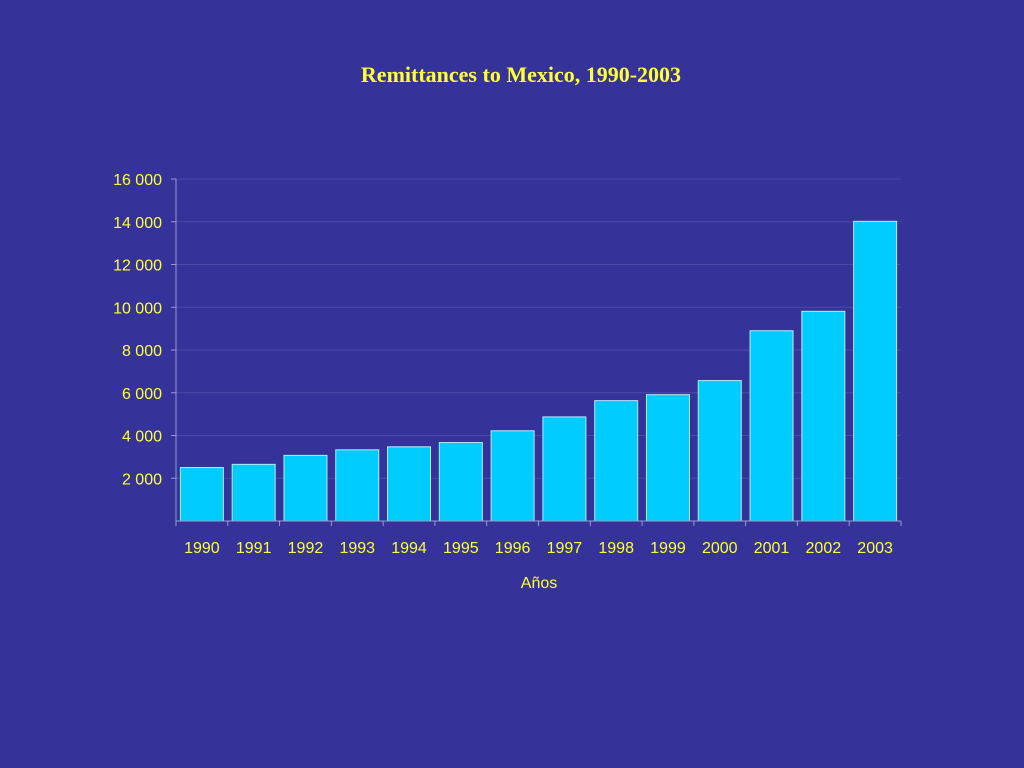 The height and width of the screenshot is (768, 1024). I want to click on x-tick-label: 1993, so click(357, 548).